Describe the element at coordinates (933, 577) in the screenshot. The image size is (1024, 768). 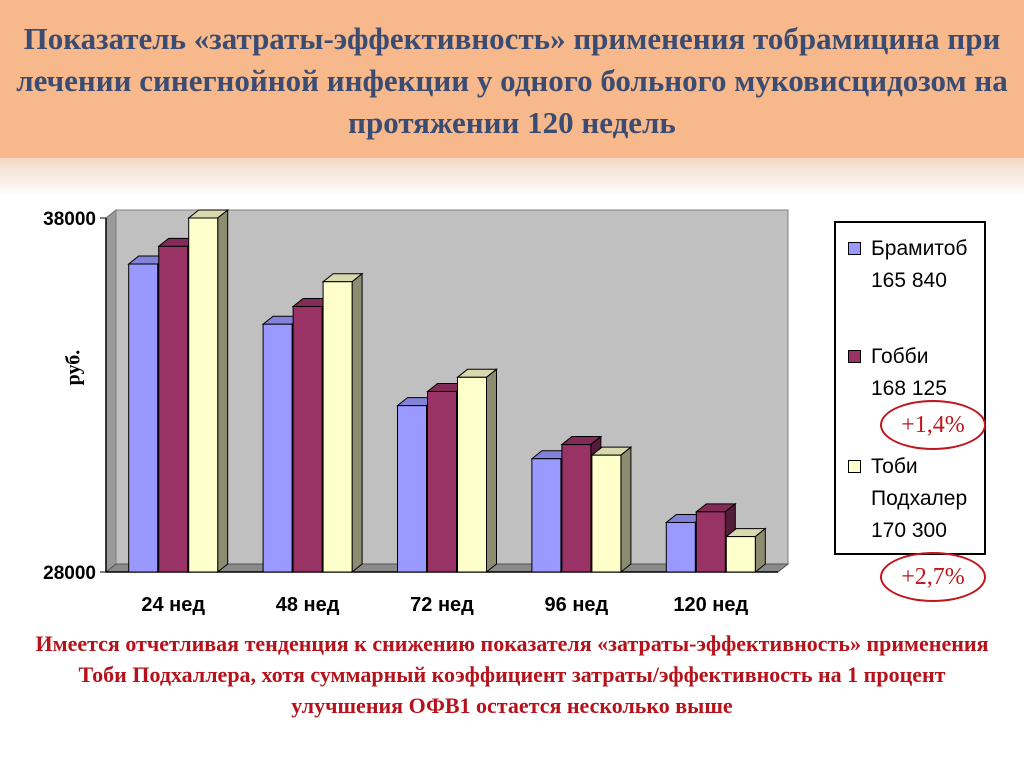
I see `badge-tobi-delta: +2,7%` at that location.